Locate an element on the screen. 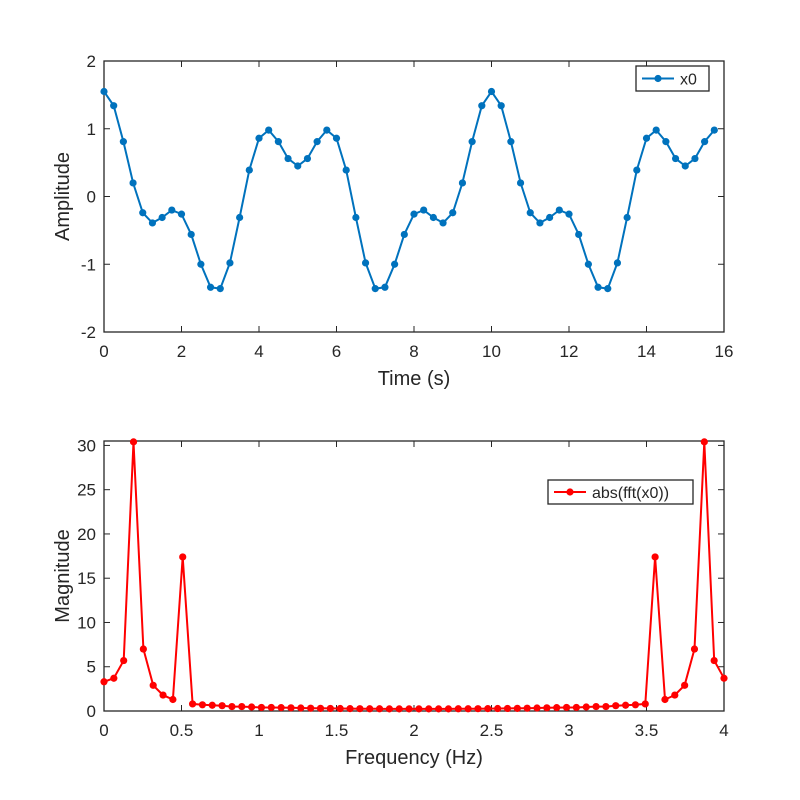  x-tick-label: 0 is located at coordinates (103, 351).